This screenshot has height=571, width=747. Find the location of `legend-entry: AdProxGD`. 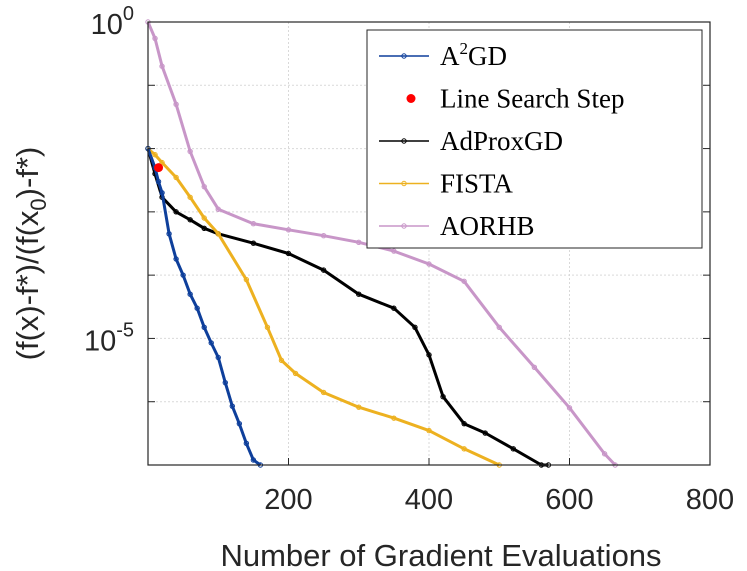

legend-entry: AdProxGD is located at coordinates (471, 141).